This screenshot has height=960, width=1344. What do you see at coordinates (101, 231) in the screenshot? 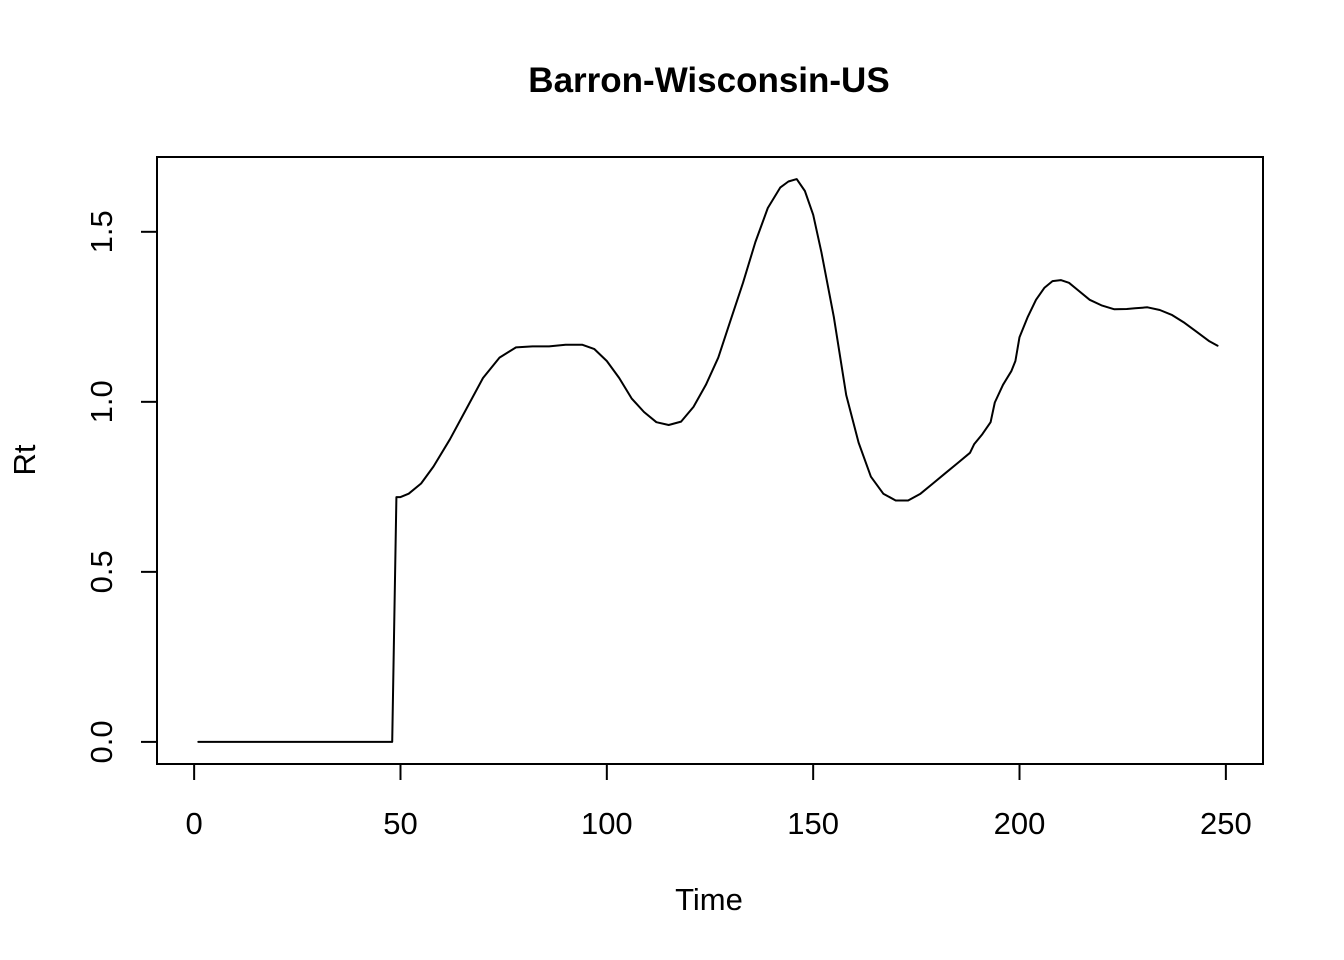
I see `y-tick-label: 1.5` at bounding box center [101, 231].